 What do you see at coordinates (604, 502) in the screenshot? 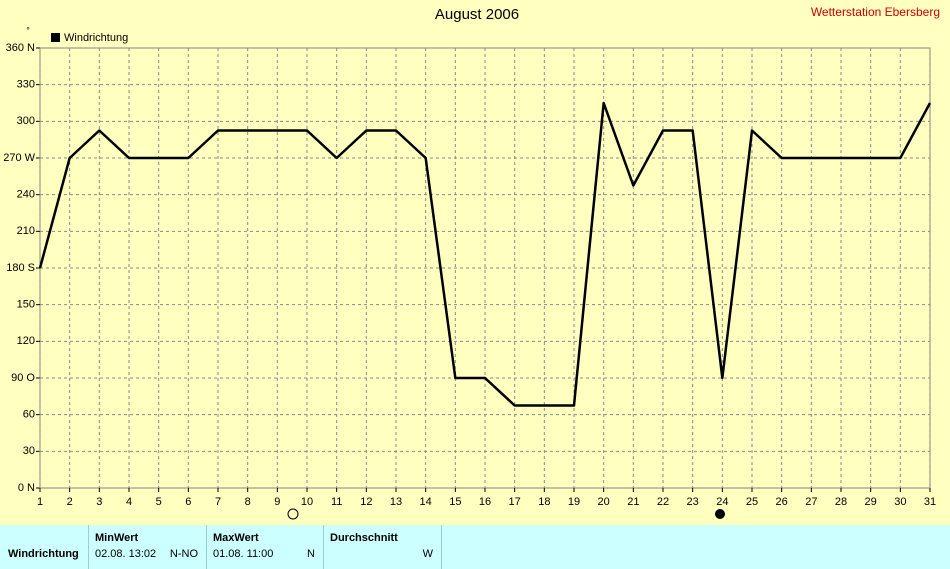
I see `x-tick-label: 20` at bounding box center [604, 502].